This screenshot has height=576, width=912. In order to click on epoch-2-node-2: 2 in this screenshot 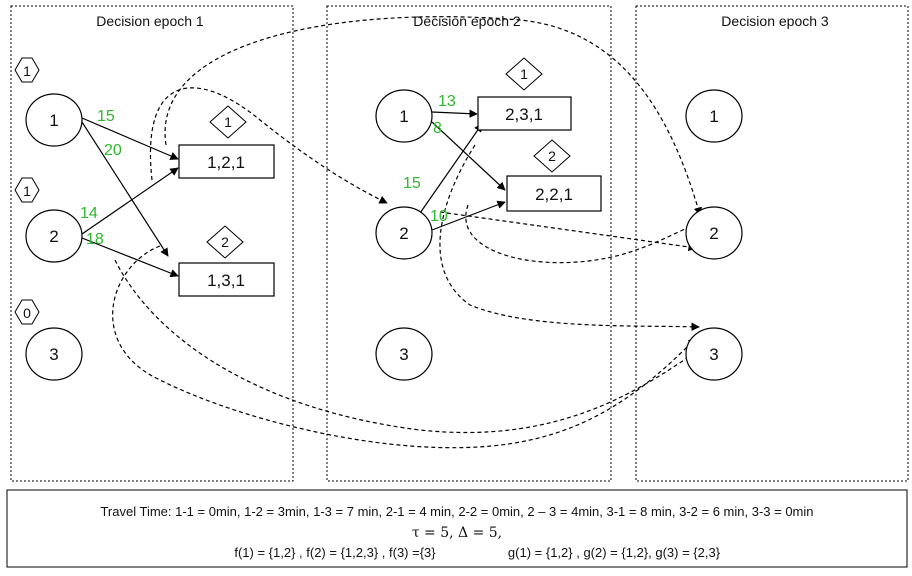, I will do `click(404, 233)`.